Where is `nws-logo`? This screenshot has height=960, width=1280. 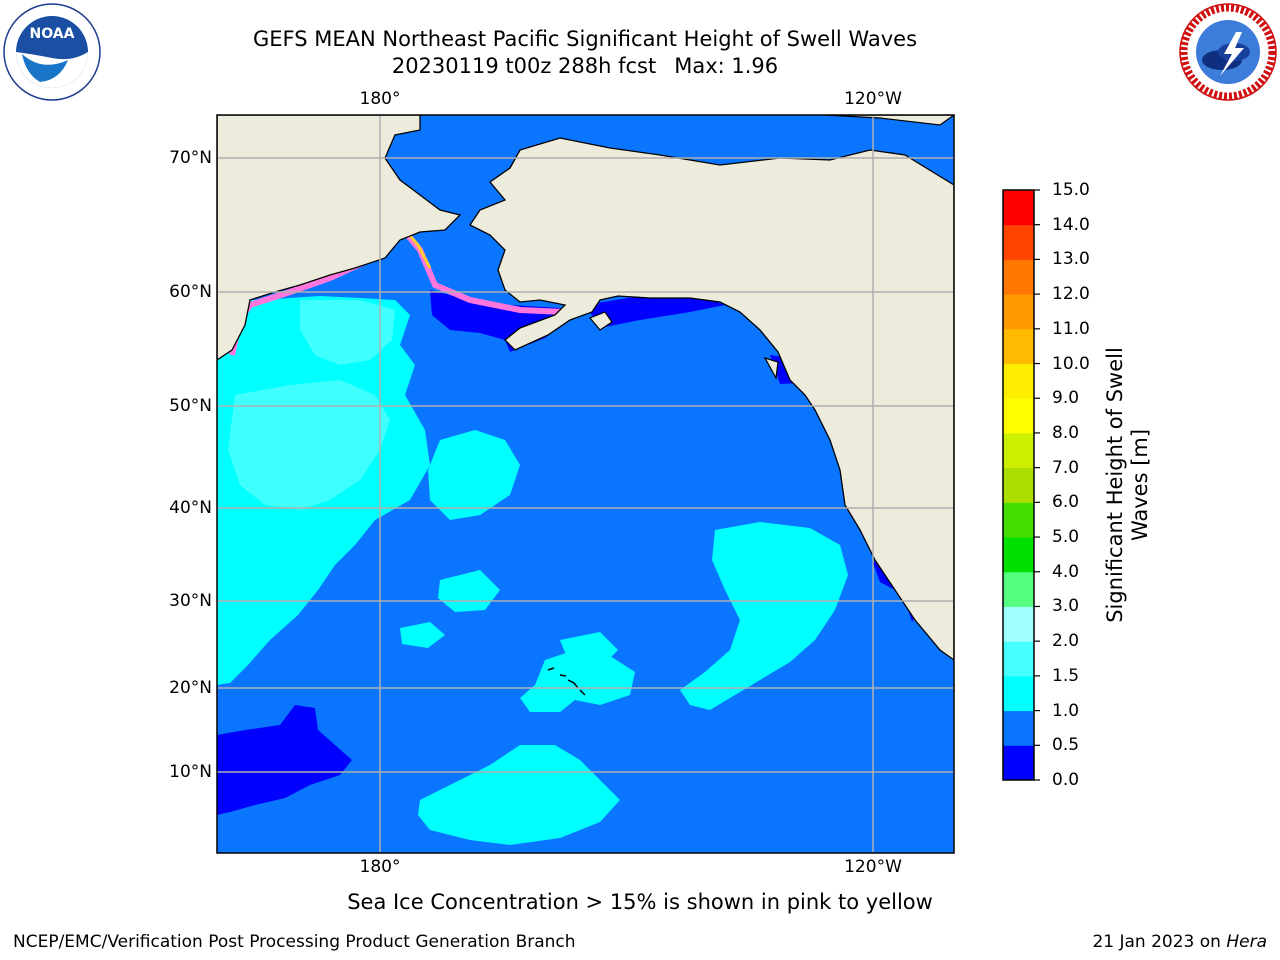 nws-logo is located at coordinates (1228, 52).